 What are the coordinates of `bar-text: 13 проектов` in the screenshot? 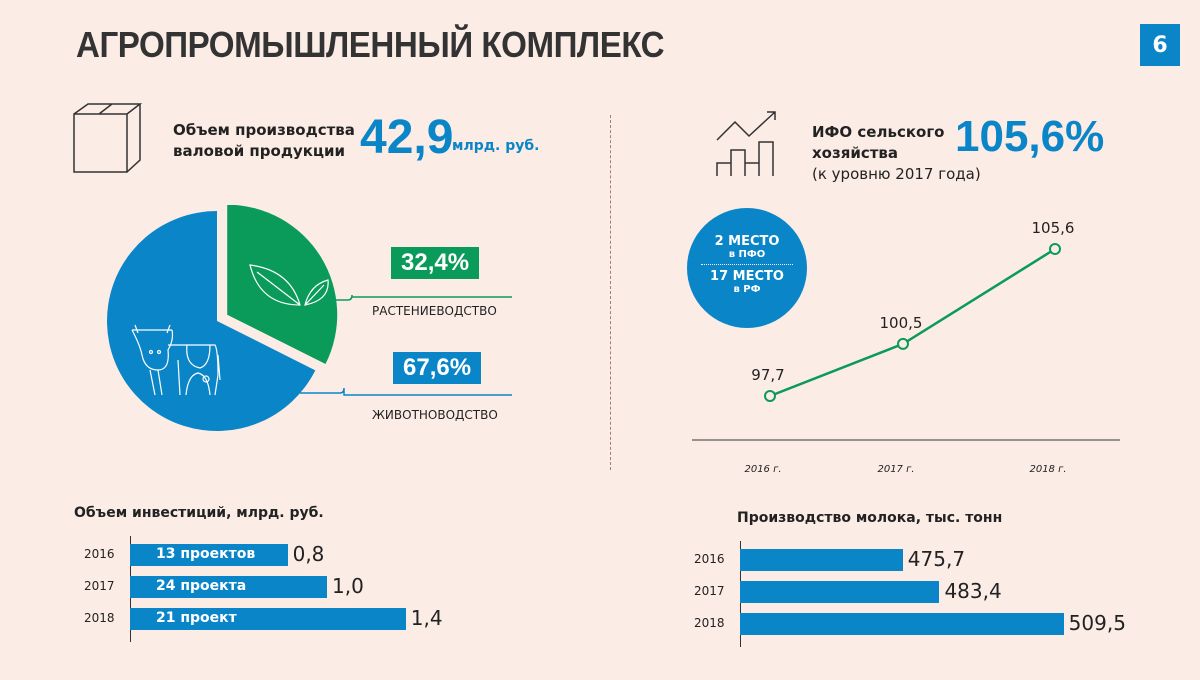 It's located at (206, 554).